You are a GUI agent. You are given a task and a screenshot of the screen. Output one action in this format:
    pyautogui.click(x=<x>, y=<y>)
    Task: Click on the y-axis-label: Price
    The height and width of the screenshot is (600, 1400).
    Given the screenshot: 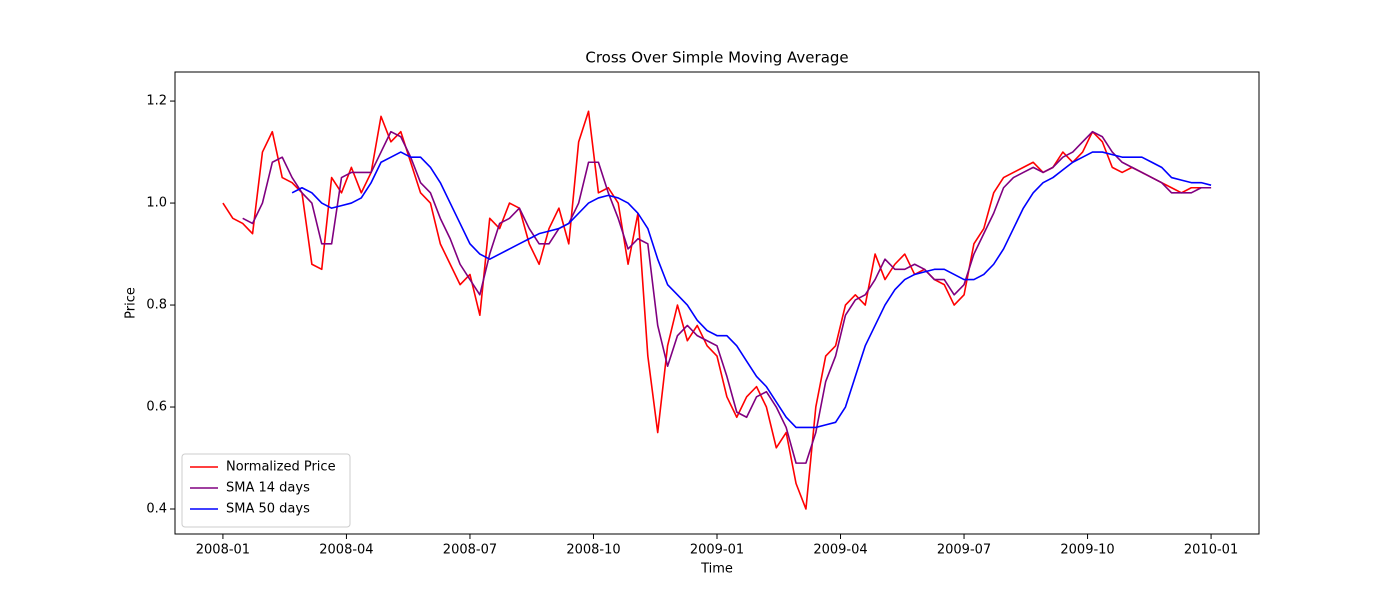 What is the action you would take?
    pyautogui.click(x=131, y=303)
    